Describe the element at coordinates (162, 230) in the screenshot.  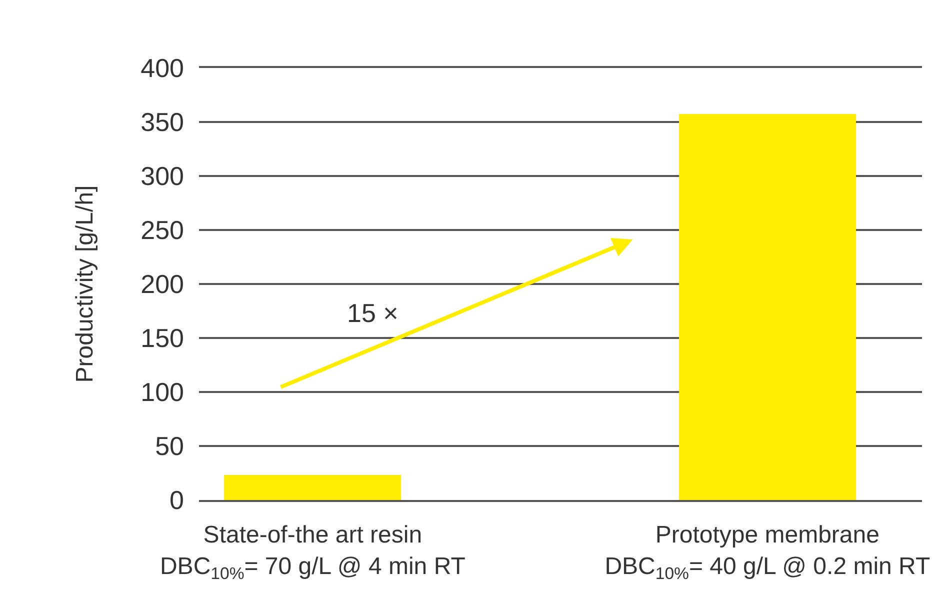
I see `y-tick-label: 250` at that location.